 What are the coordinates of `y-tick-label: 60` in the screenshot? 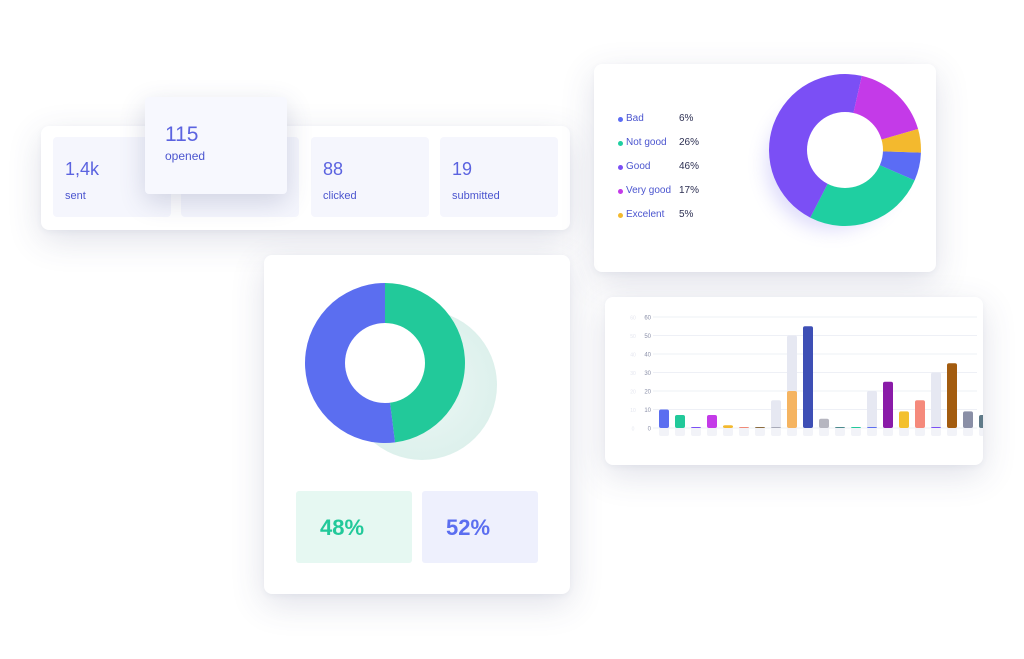 It's located at (647, 319).